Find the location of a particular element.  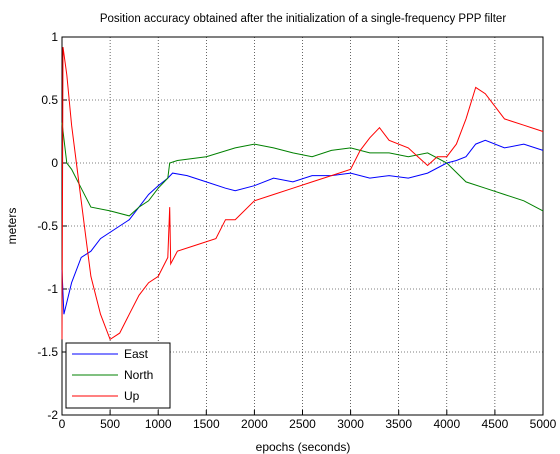

legend-label: North is located at coordinates (138, 375).